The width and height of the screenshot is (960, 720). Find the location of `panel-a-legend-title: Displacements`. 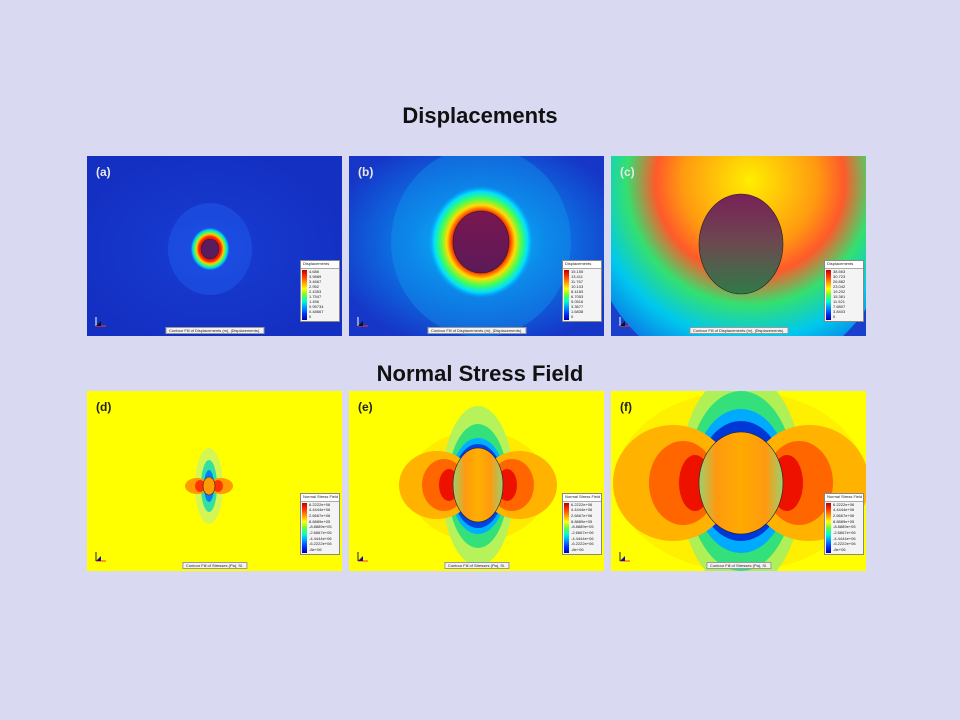

panel-a-legend-title: Displacements is located at coordinates (320, 265).